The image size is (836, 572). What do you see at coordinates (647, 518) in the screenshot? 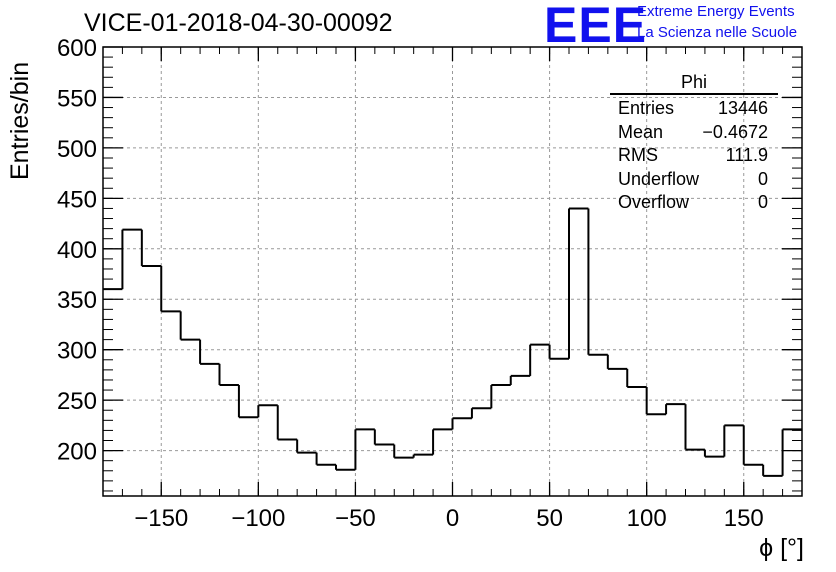
I see `x-tick-label: 100` at bounding box center [647, 518].